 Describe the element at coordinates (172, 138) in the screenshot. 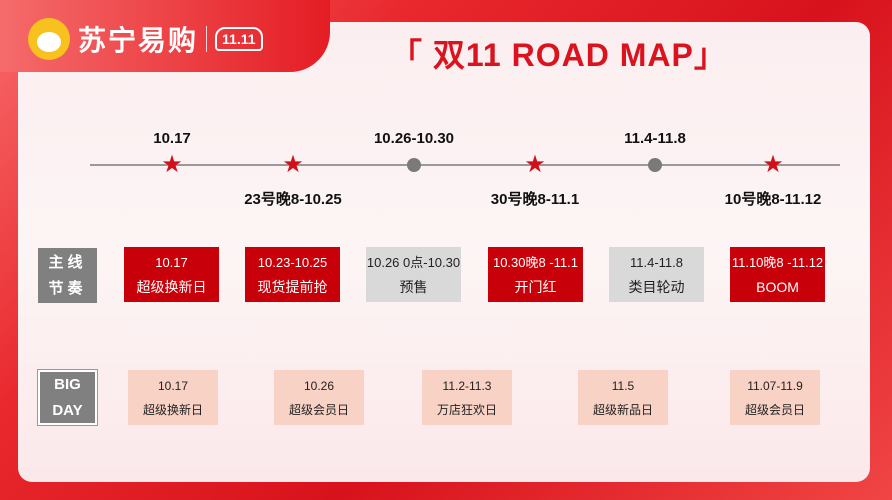

I see `timeline-label: 10.17` at that location.